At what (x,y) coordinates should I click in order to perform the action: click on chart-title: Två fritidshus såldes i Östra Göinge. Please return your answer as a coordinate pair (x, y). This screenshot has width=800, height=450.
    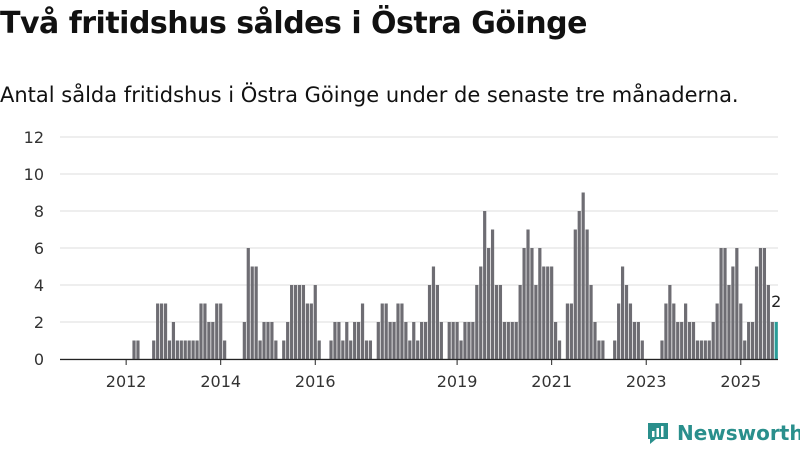
    Looking at the image, I should click on (293, 23).